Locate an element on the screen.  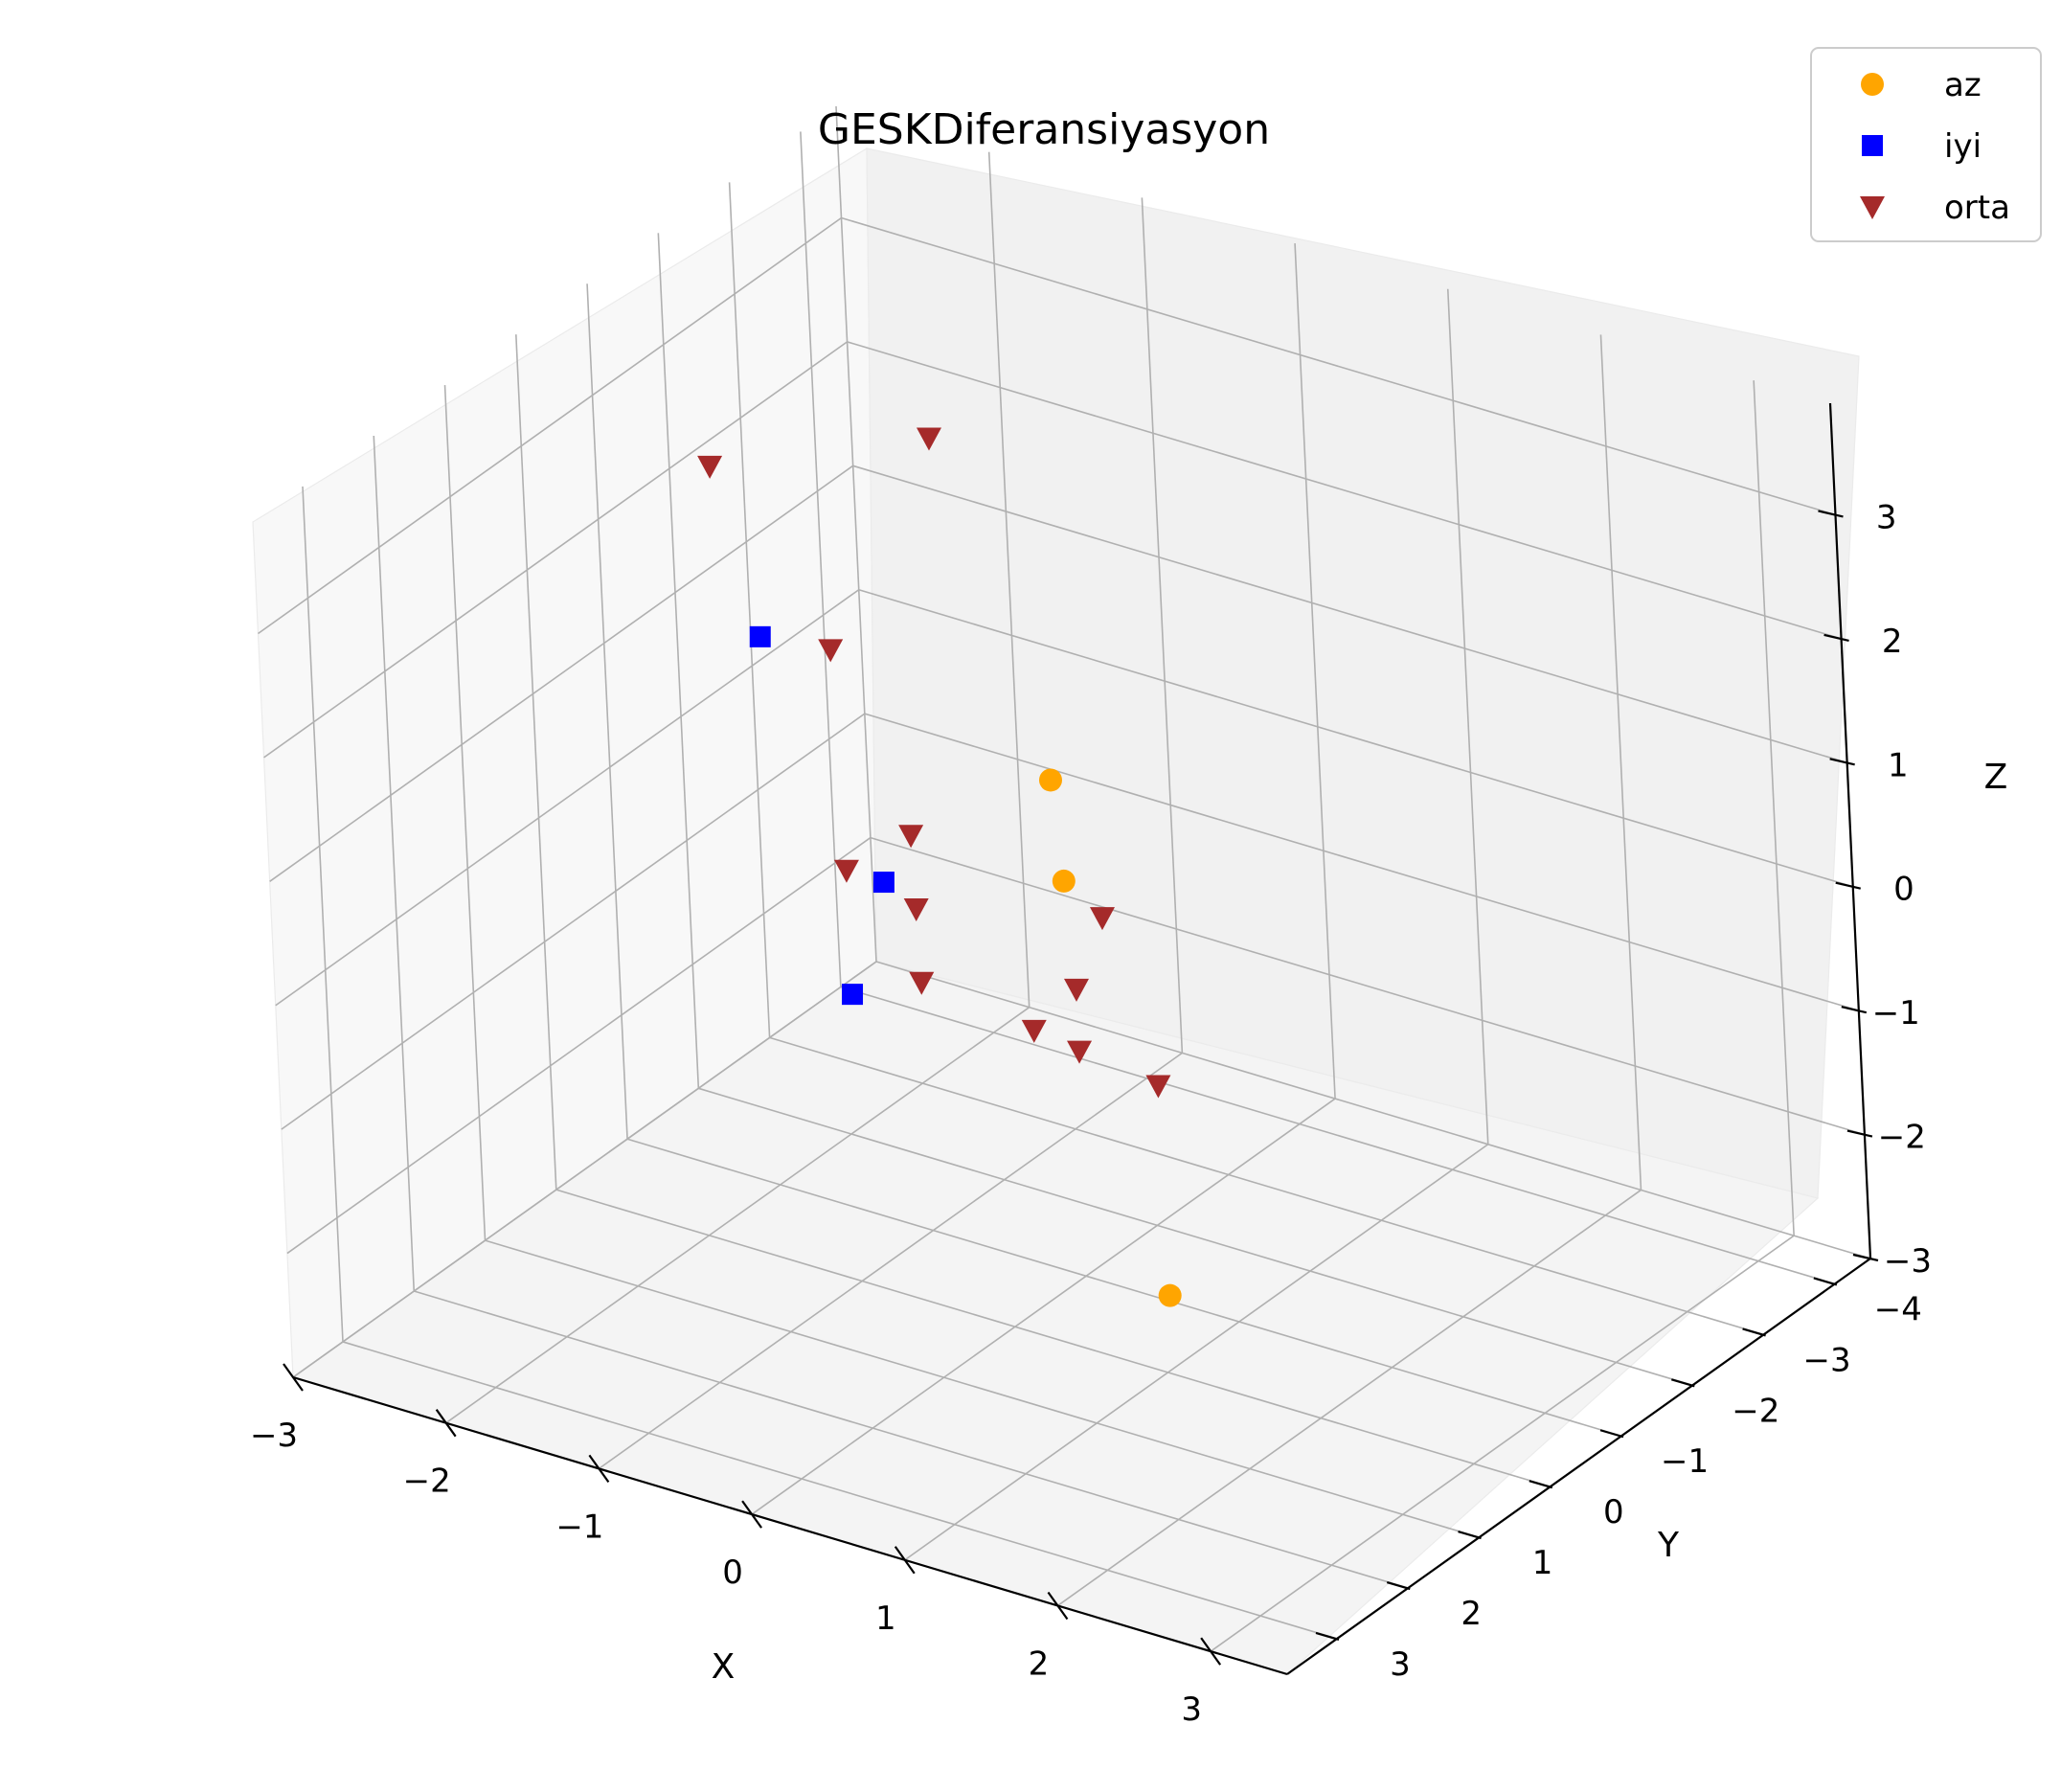
series-az is located at coordinates (1110, 1037).